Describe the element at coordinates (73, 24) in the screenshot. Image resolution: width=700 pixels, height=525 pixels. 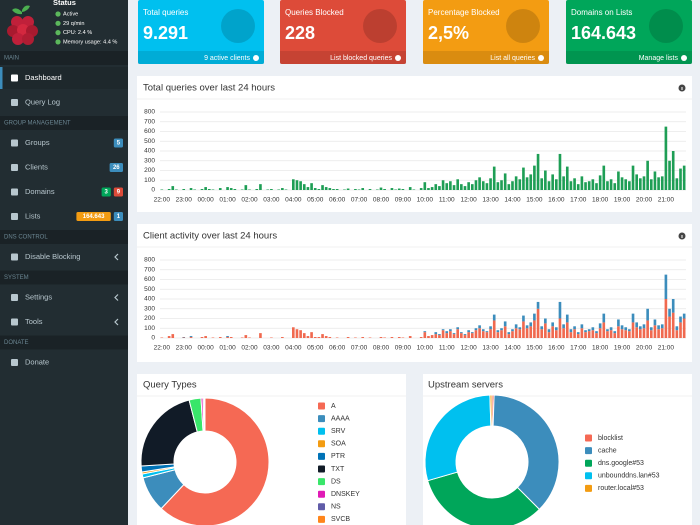
I see `status-item: 29 q/min` at that location.